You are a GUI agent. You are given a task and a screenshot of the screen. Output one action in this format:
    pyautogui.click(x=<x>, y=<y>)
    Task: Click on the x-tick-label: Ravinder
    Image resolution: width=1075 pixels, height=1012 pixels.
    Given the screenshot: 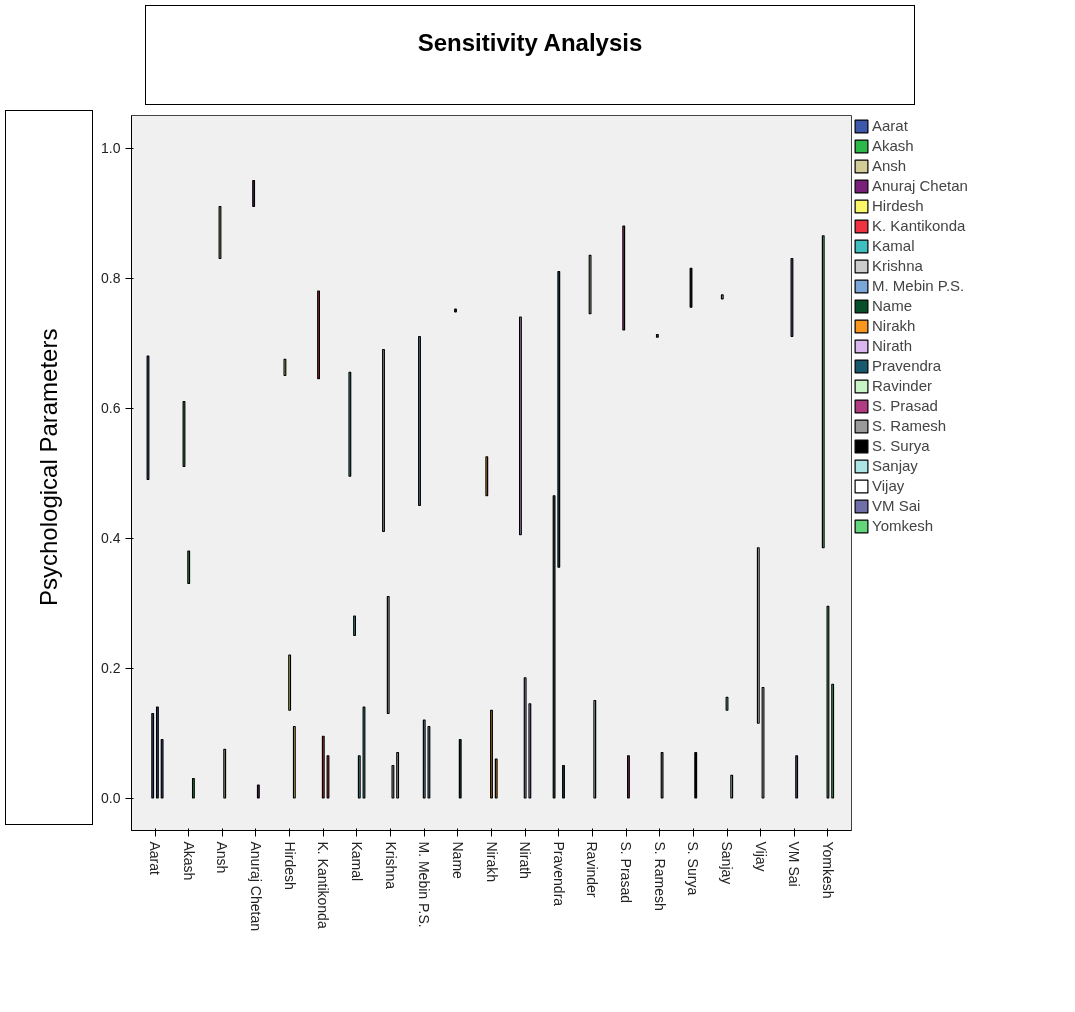 What is the action you would take?
    pyautogui.click(x=592, y=869)
    